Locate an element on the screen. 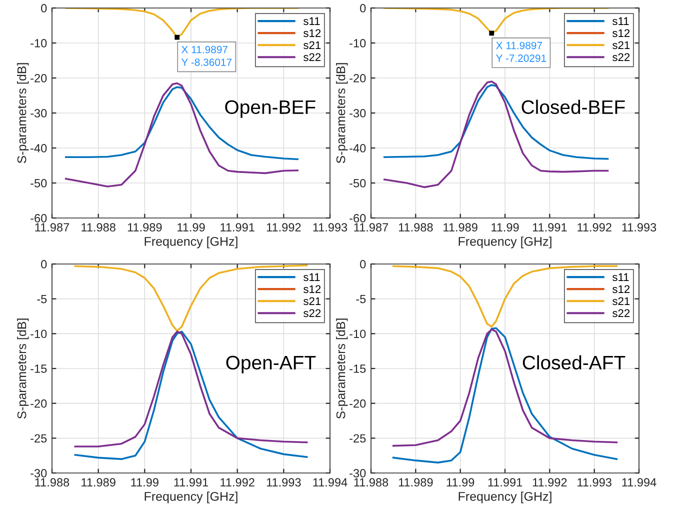 This screenshot has height=510, width=677. annotation: Closed-BEF is located at coordinates (573, 107).